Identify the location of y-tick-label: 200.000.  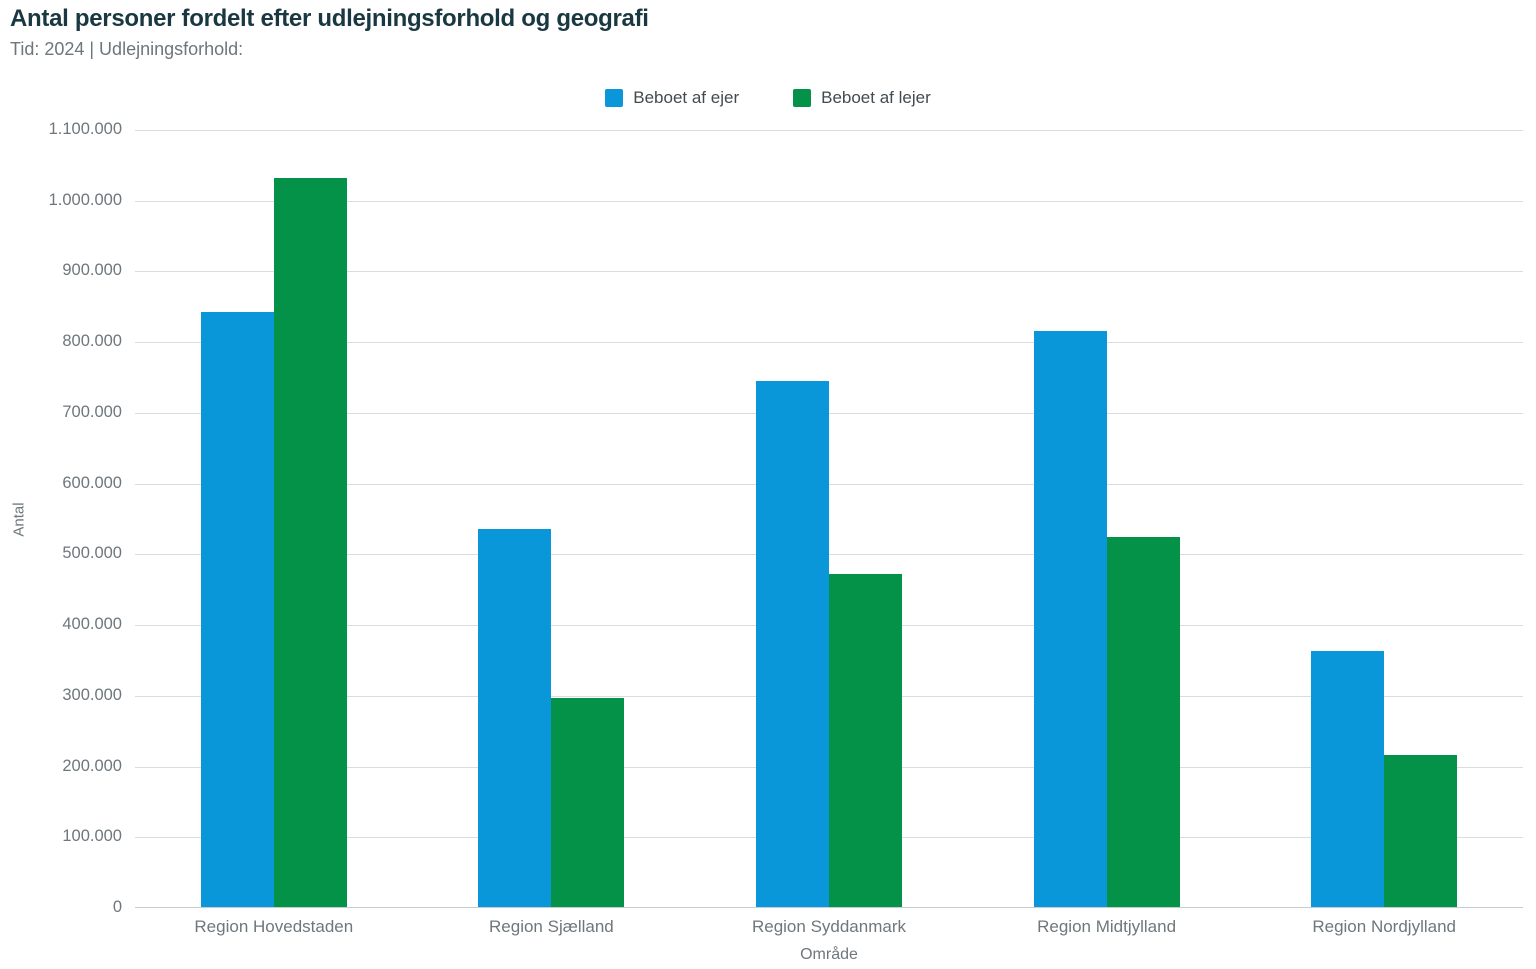
(92, 765).